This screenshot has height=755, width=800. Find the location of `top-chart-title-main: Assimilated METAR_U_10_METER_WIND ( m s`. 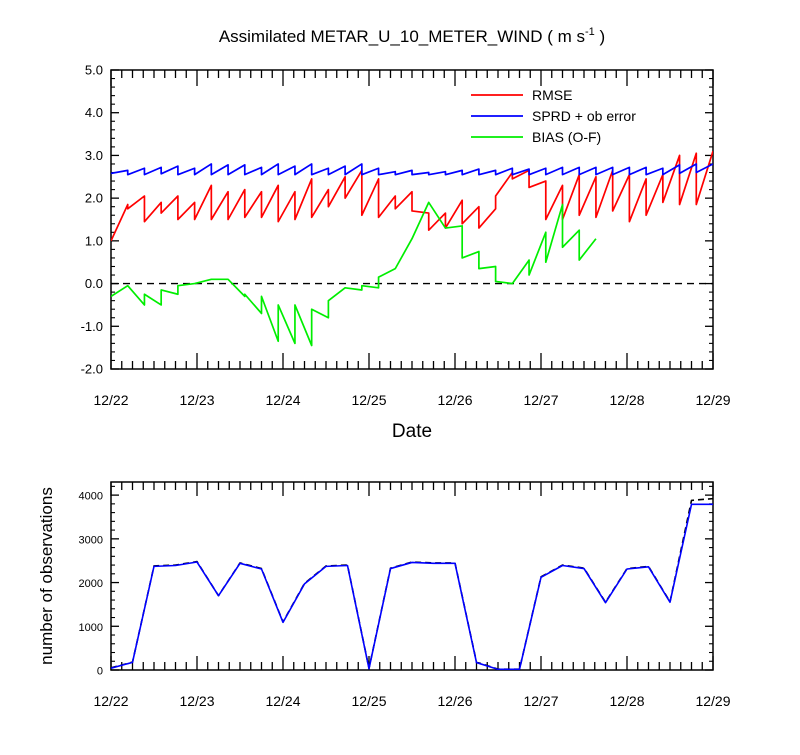

top-chart-title-main: Assimilated METAR_U_10_METER_WIND ( m s is located at coordinates (402, 36).